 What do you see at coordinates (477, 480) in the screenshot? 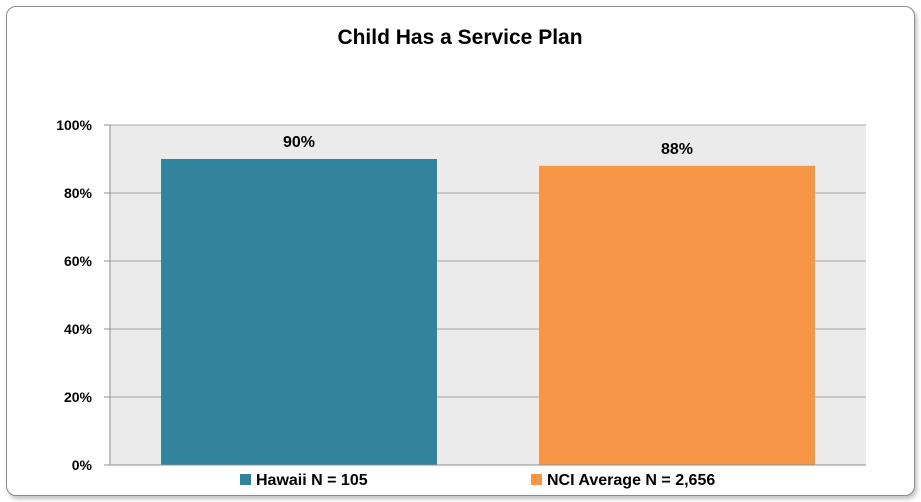
I see `legend: Hawaii N = 105 NCI Average N = 2,656` at bounding box center [477, 480].